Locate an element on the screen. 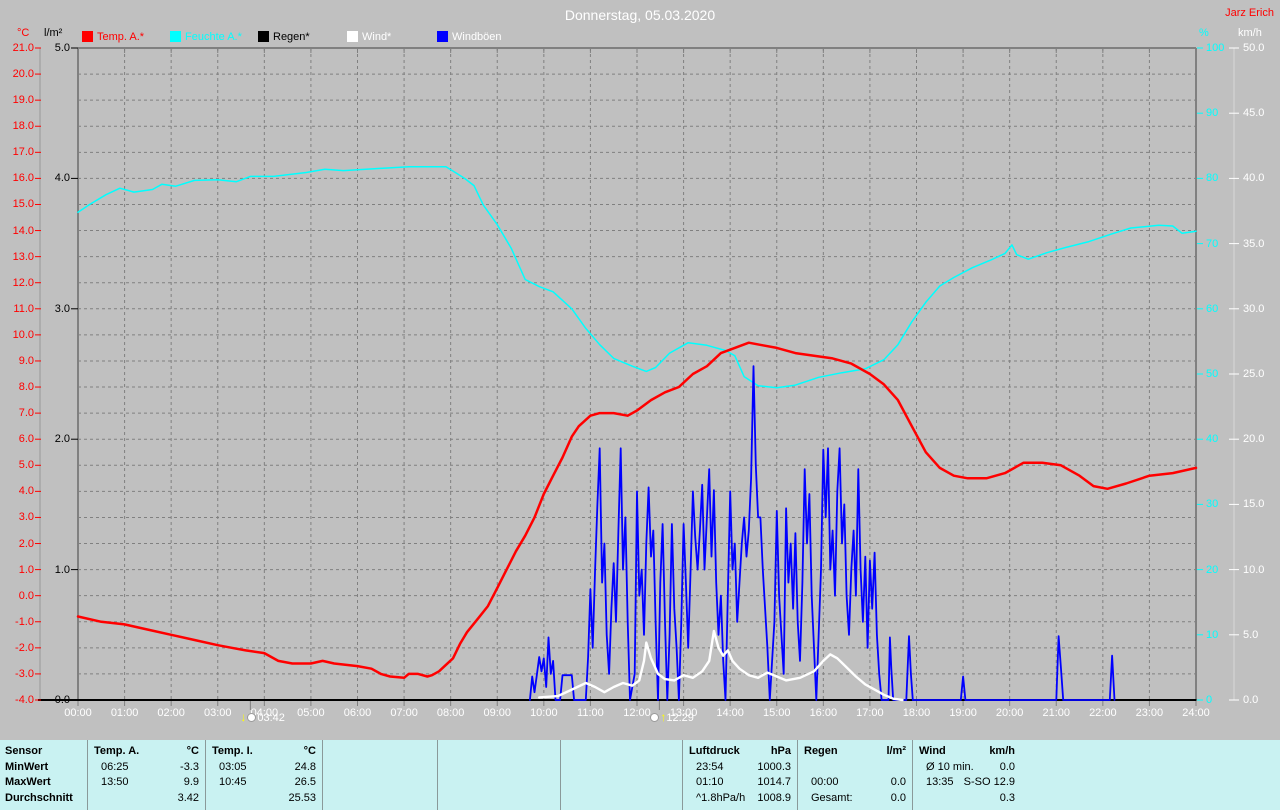  x-axis-label: 21:00 is located at coordinates (1056, 713).